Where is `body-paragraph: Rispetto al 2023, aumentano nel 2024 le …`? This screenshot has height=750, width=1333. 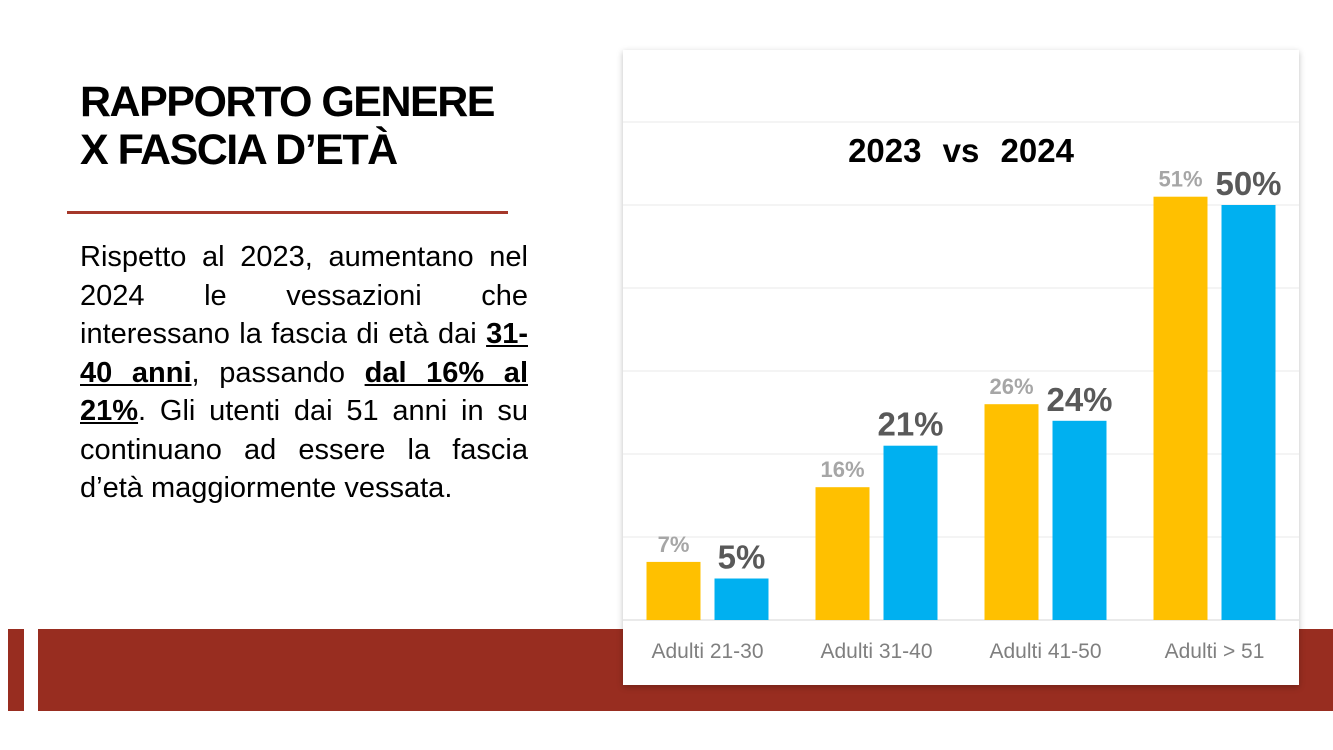 body-paragraph: Rispetto al 2023, aumentano nel 2024 le … is located at coordinates (304, 373).